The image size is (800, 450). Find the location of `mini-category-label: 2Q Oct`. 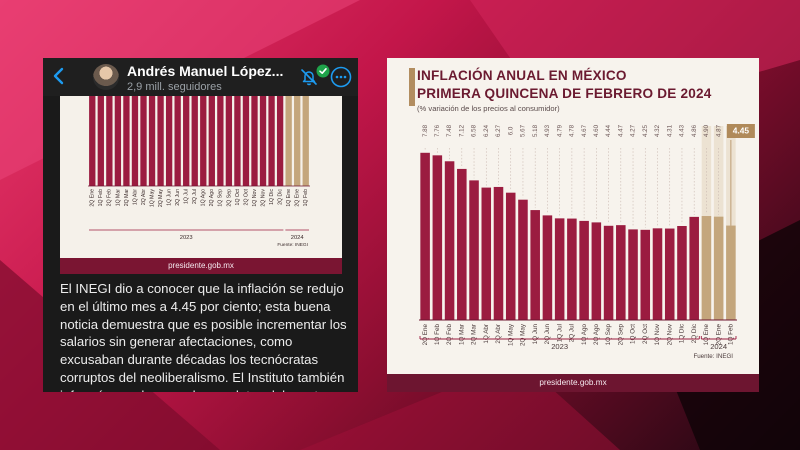

mini-category-label: 2Q Oct is located at coordinates (246, 196).